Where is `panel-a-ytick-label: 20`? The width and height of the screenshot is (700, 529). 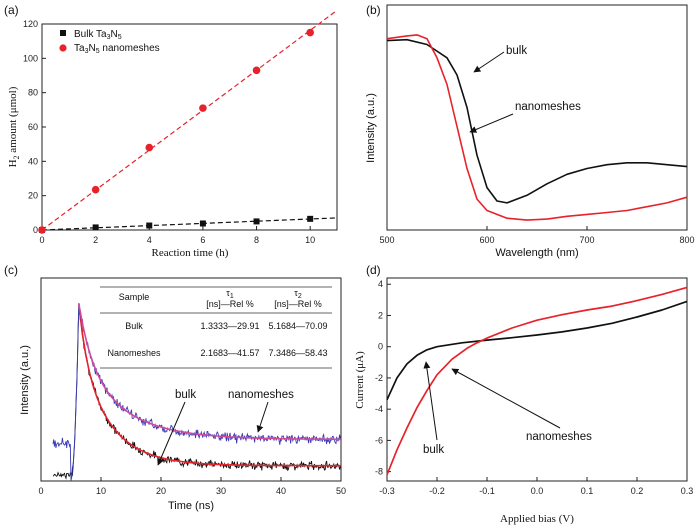
panel-a-ytick-label: 20 is located at coordinates (33, 196).